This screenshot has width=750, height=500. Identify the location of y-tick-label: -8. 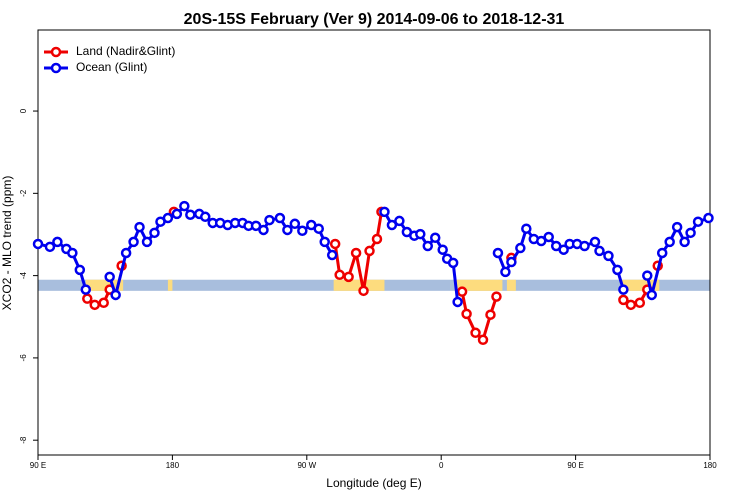
(23, 440).